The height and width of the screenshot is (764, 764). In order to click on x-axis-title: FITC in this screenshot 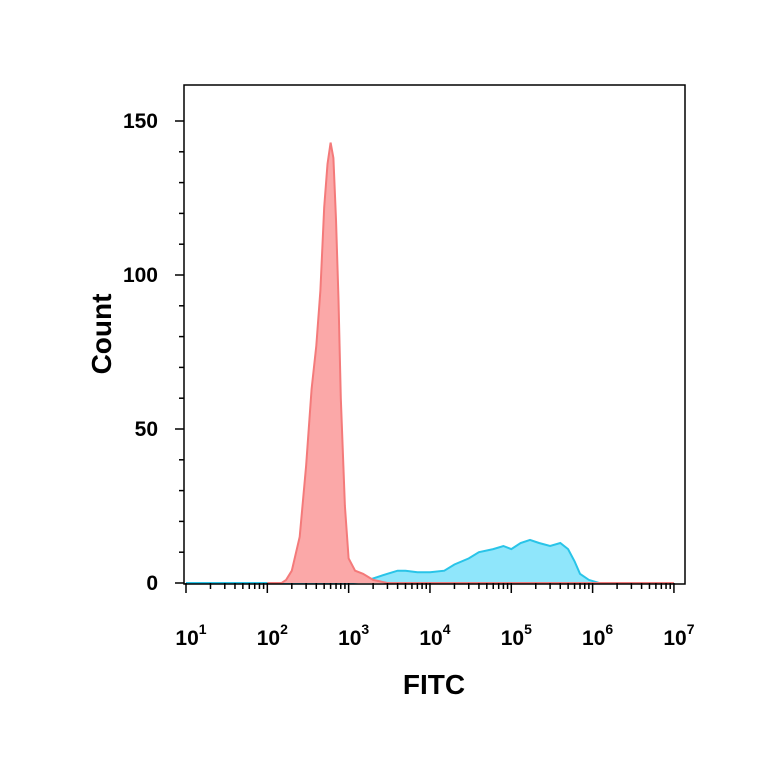, I will do `click(434, 684)`.